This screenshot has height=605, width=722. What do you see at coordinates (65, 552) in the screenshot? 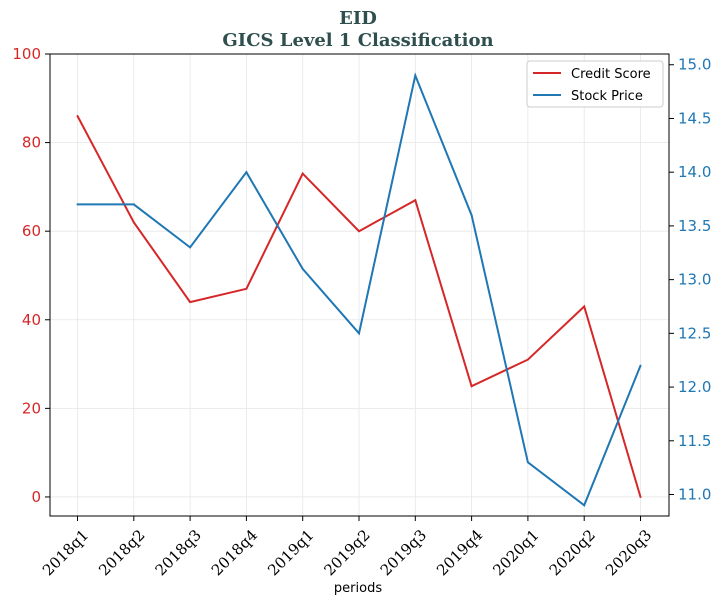
I see `x-tick-label: 2018q1` at bounding box center [65, 552].